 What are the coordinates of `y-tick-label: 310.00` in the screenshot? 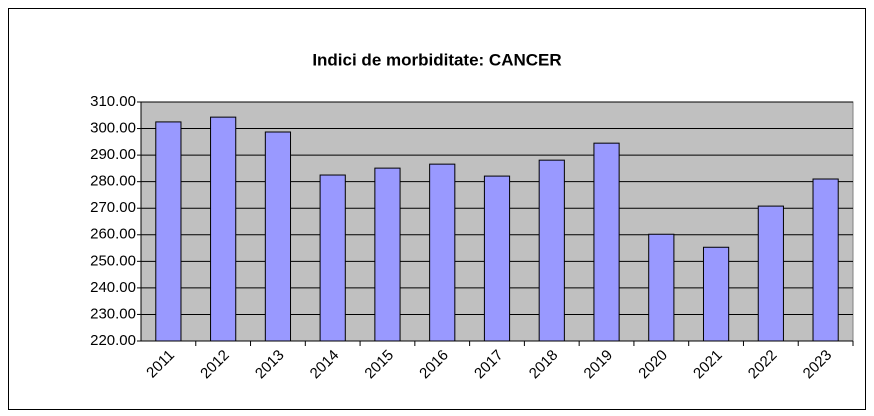 It's located at (113, 101).